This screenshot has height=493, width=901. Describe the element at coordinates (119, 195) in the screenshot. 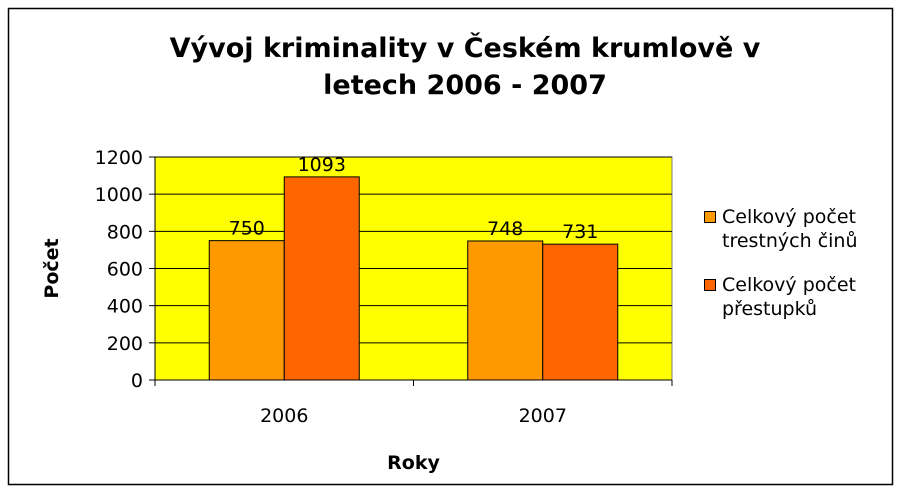

I see `y-tick-label: 1000` at that location.